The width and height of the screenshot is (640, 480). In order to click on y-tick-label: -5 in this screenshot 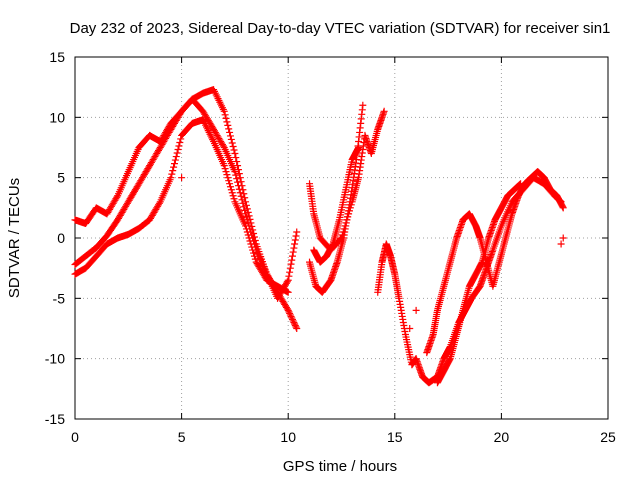, I will do `click(59, 298)`.